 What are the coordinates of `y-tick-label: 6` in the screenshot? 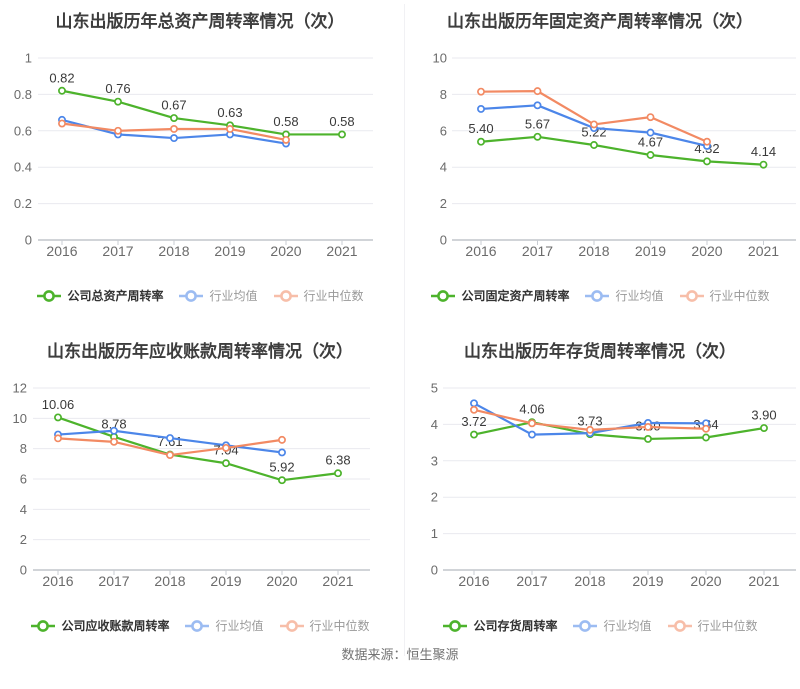 It's located at (23, 479).